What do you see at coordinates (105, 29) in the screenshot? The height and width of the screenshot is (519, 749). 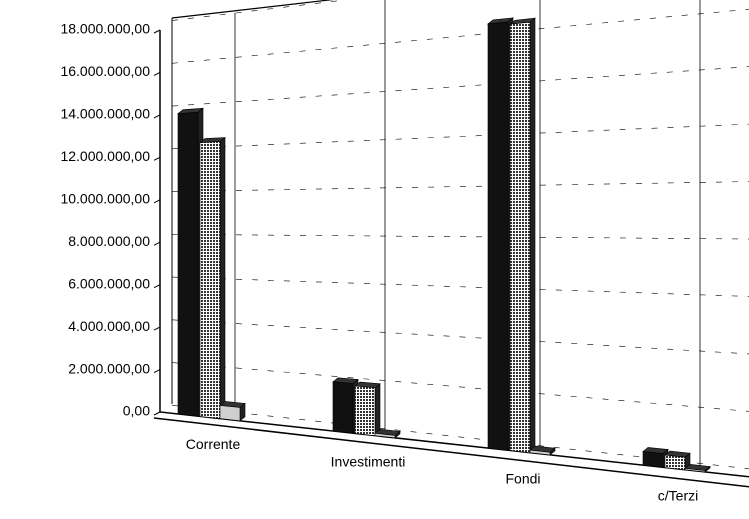 I see `y-tick-label: 18.000.000,00` at bounding box center [105, 29].